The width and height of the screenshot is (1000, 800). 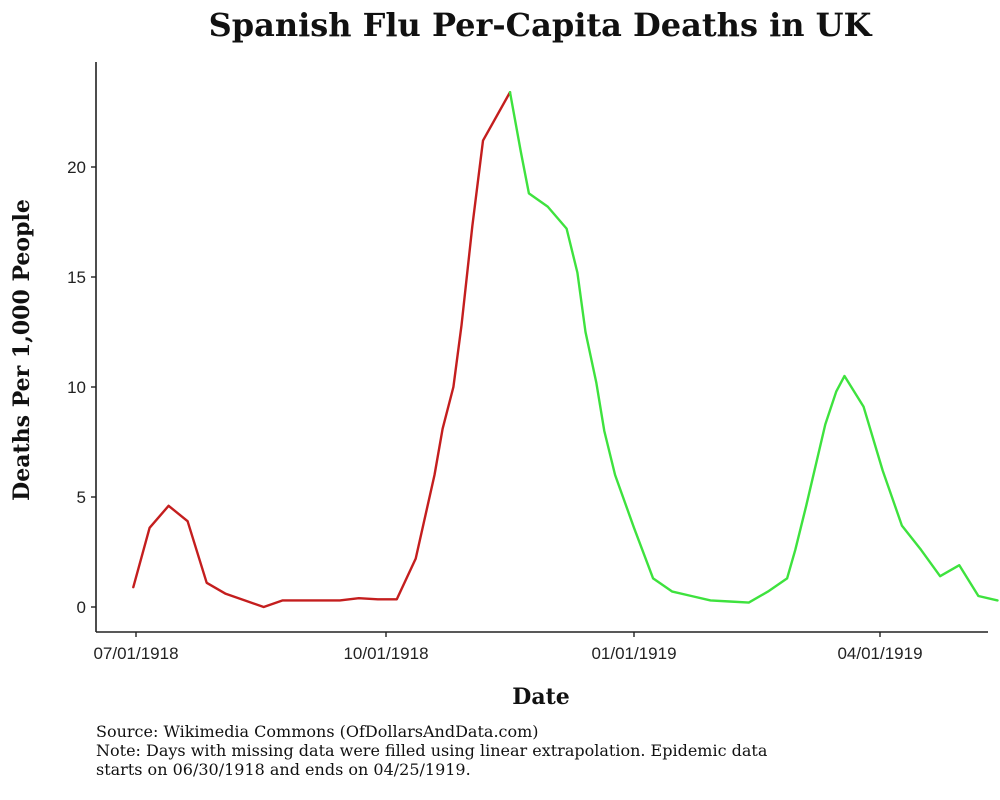 What do you see at coordinates (76, 277) in the screenshot?
I see `y-tick-label: 15` at bounding box center [76, 277].